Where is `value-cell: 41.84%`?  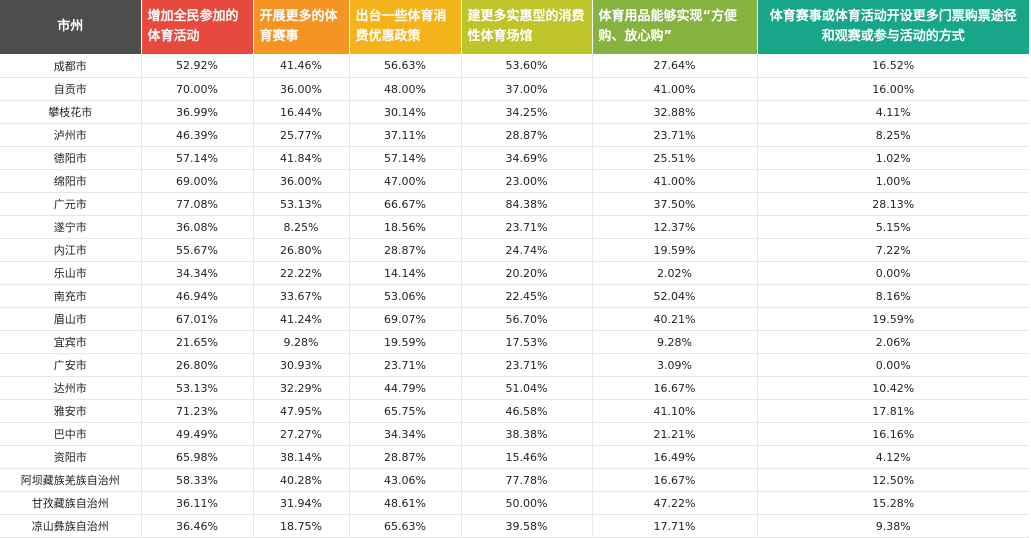
value-cell: 41.84% is located at coordinates (301, 158).